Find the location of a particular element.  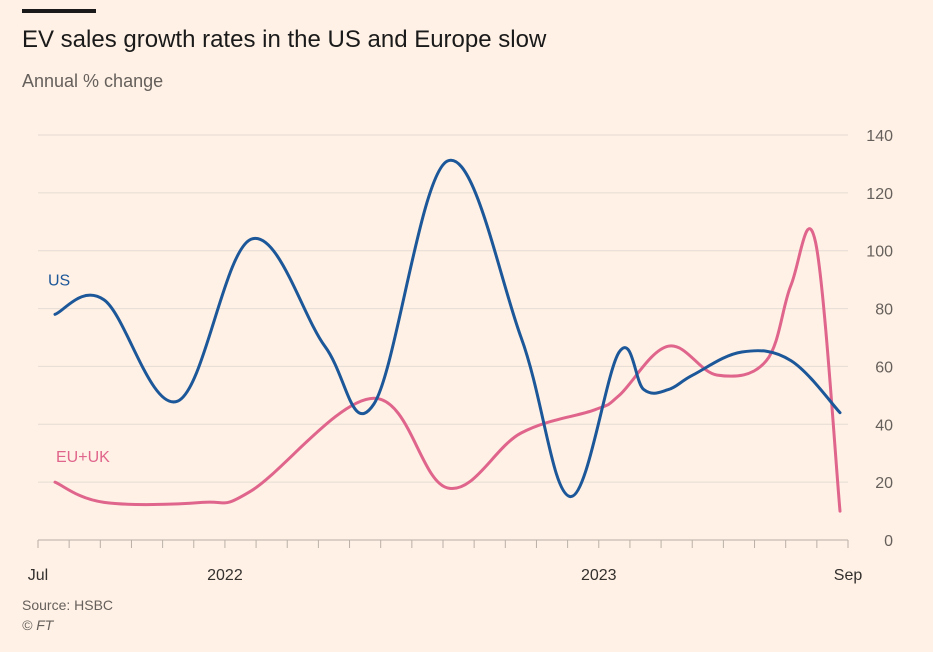

y-tick-label: 40 is located at coordinates (884, 425).